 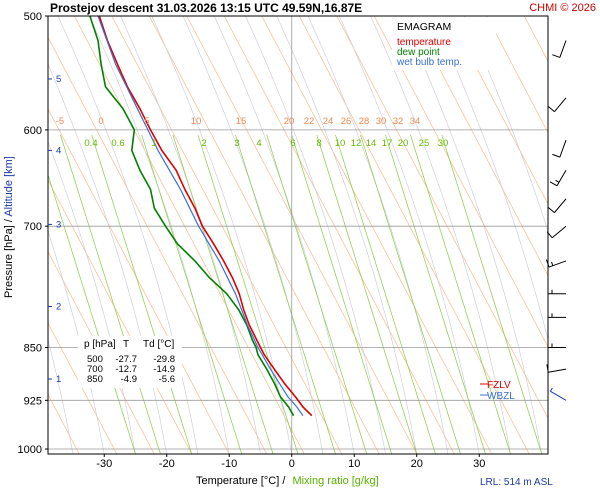 What do you see at coordinates (417, 464) in the screenshot?
I see `temp-tick-label: 20` at bounding box center [417, 464].